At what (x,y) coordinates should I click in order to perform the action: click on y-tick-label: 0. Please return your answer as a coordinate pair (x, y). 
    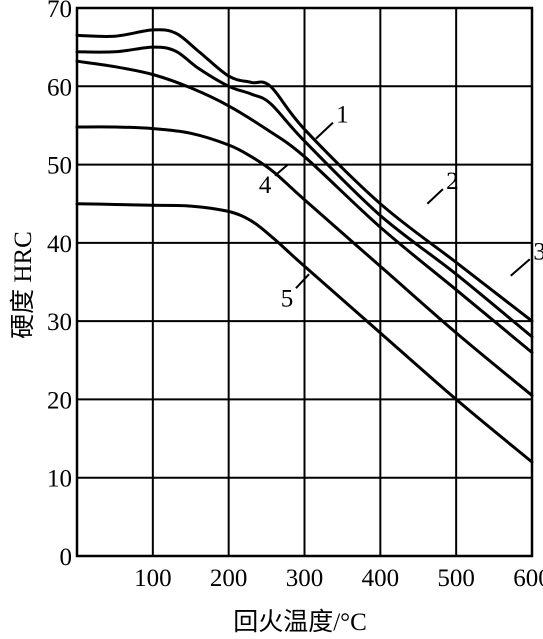
    Looking at the image, I should click on (66, 557).